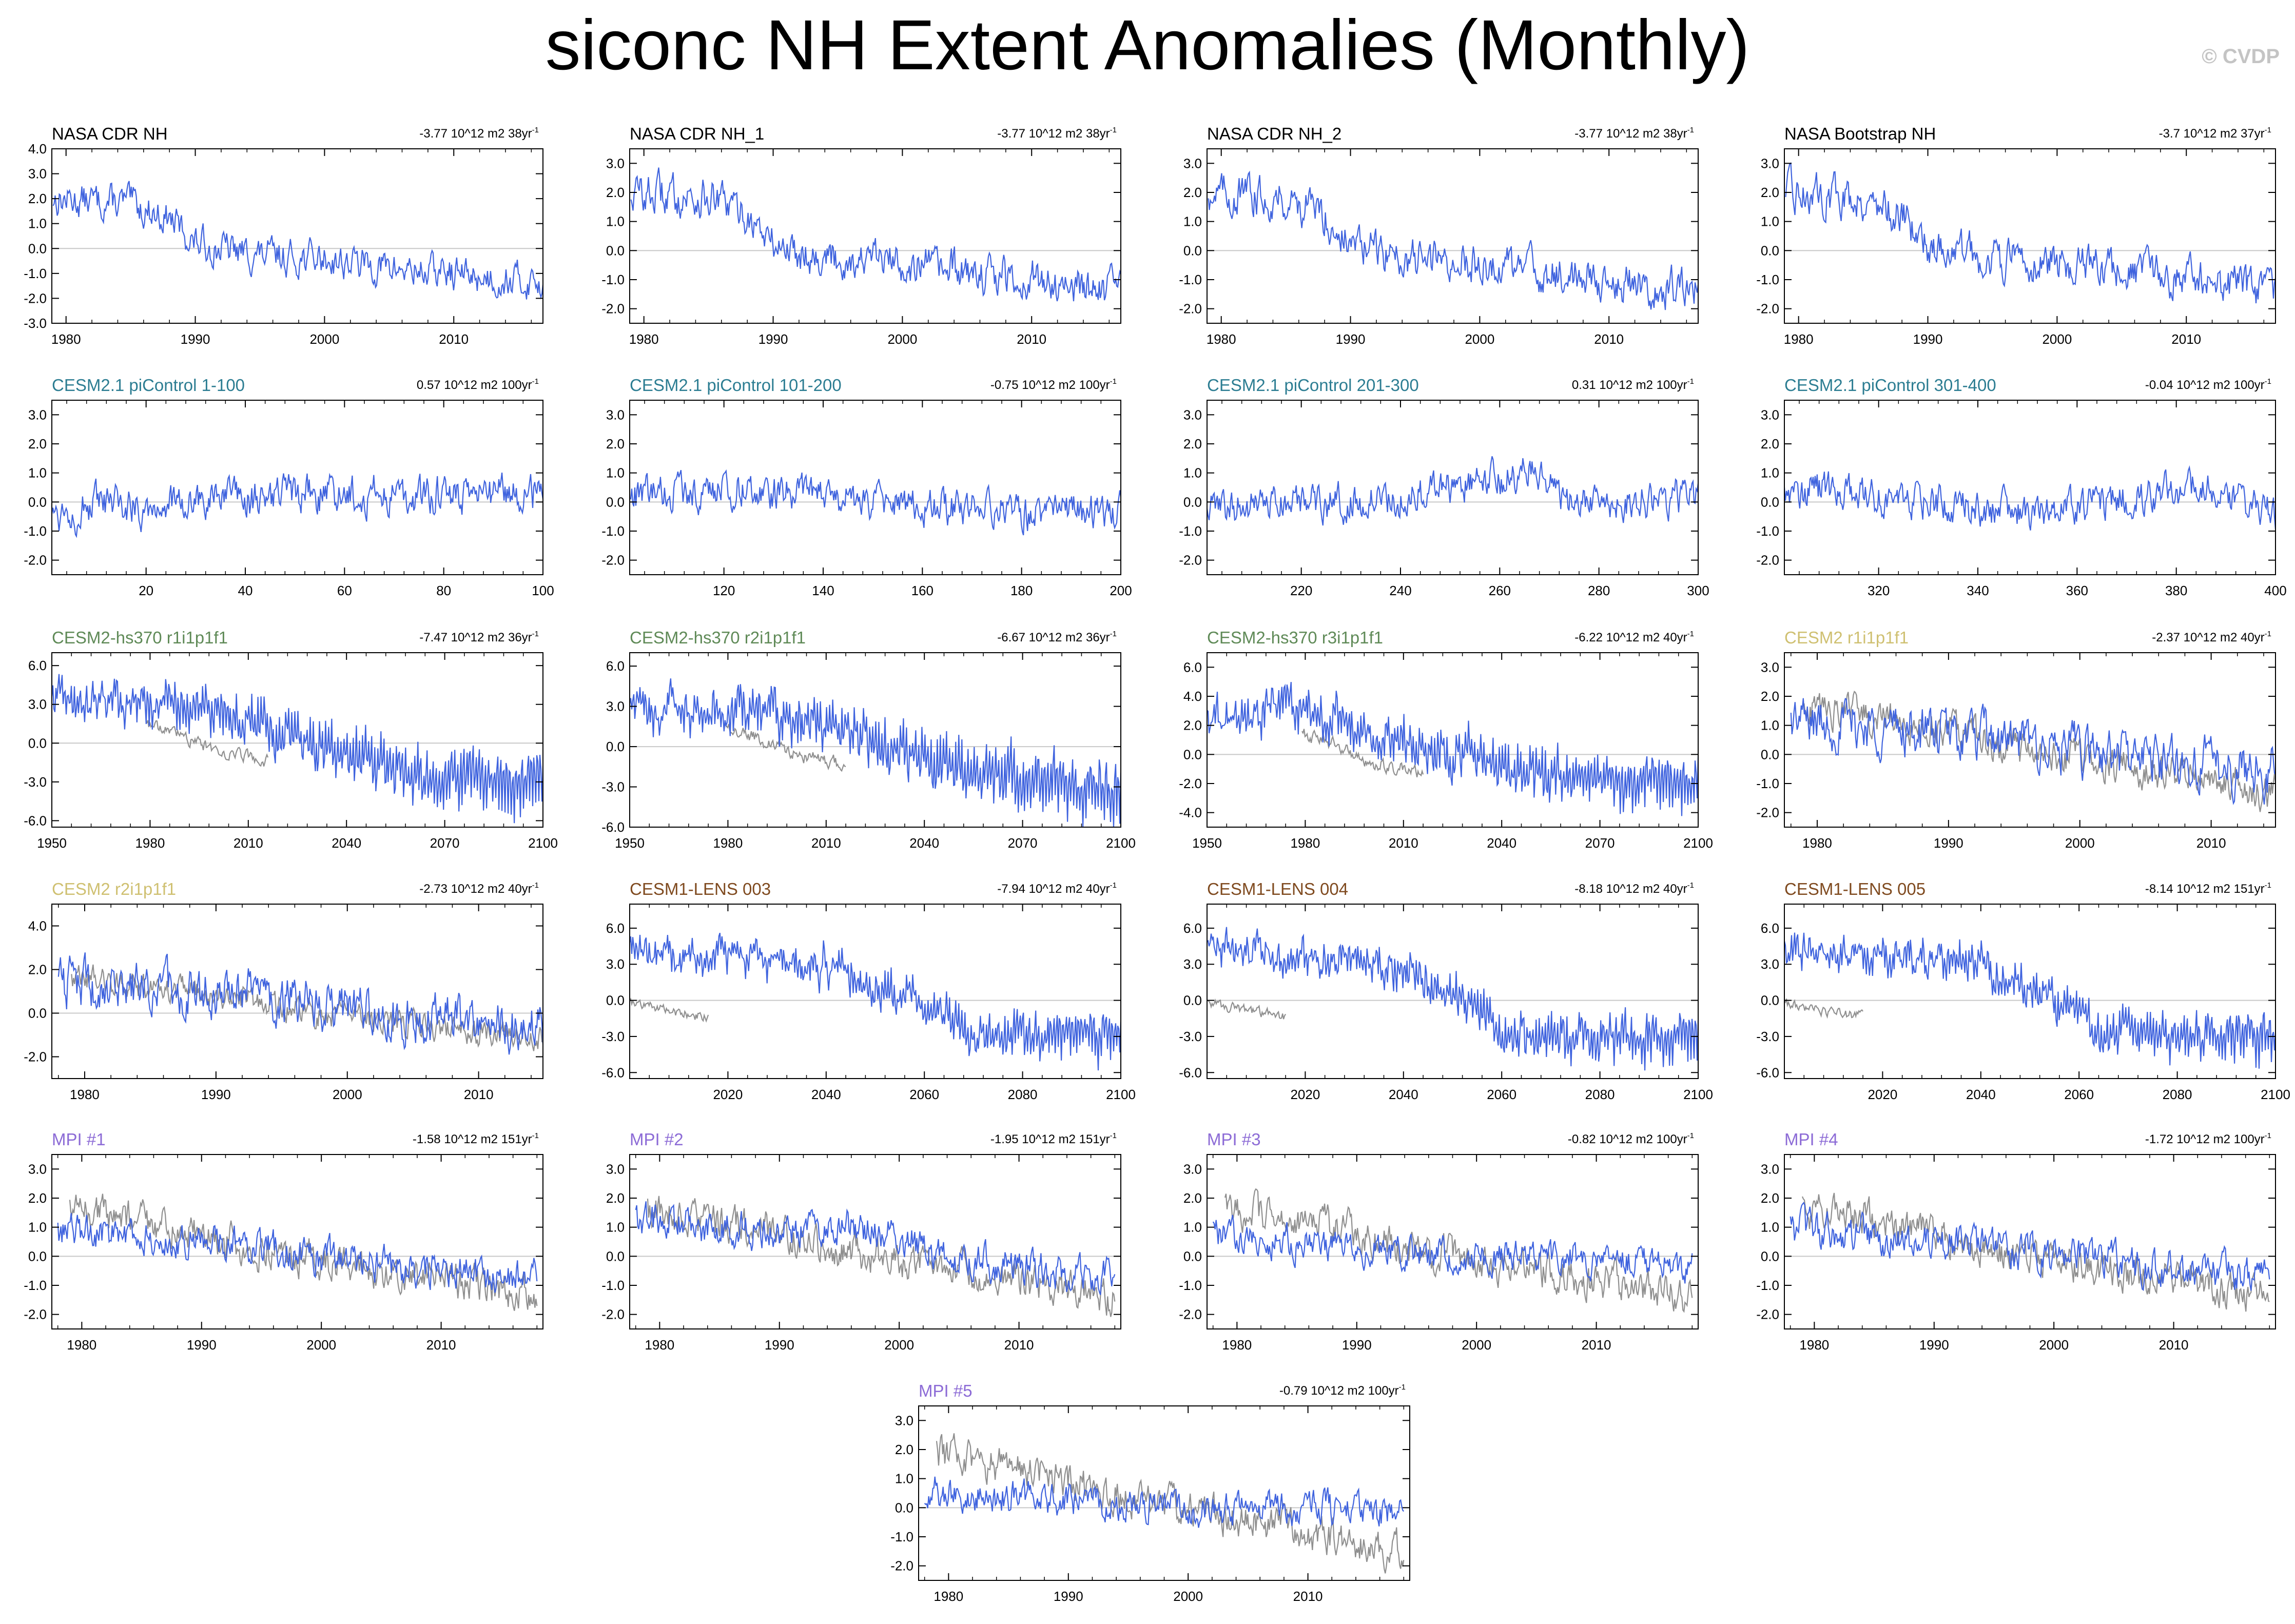  What do you see at coordinates (1634, 637) in the screenshot?
I see `trend-label: -6.22 10^12 m2 40yr-1` at bounding box center [1634, 637].